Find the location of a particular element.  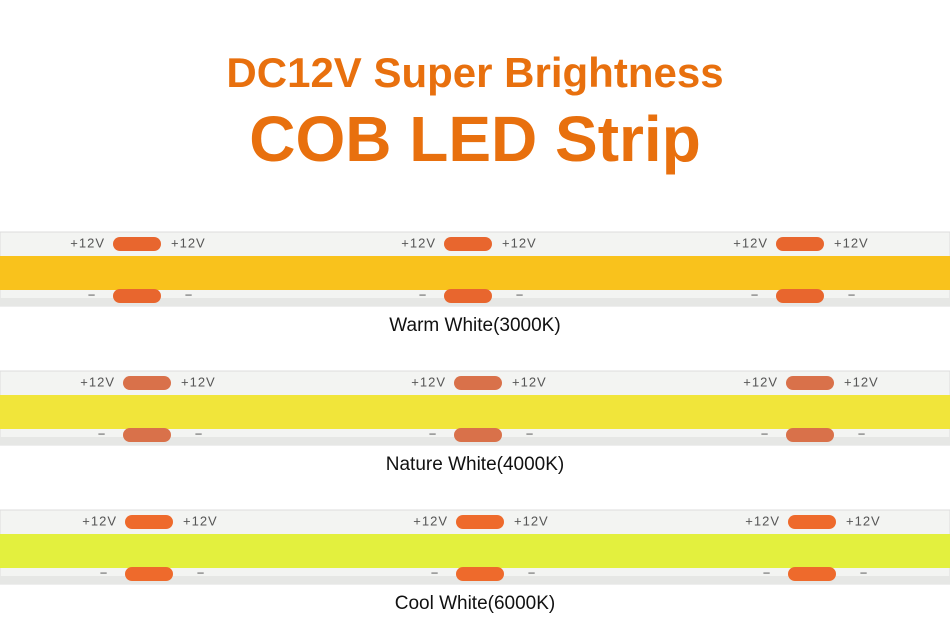

title-line-1: DC12V Super Brightness is located at coordinates (474, 72).